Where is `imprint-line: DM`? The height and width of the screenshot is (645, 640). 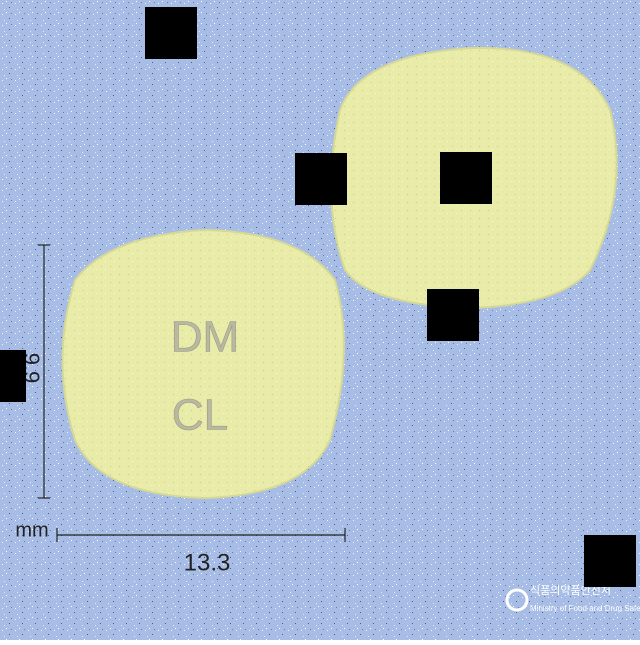 imprint-line: DM is located at coordinates (205, 337).